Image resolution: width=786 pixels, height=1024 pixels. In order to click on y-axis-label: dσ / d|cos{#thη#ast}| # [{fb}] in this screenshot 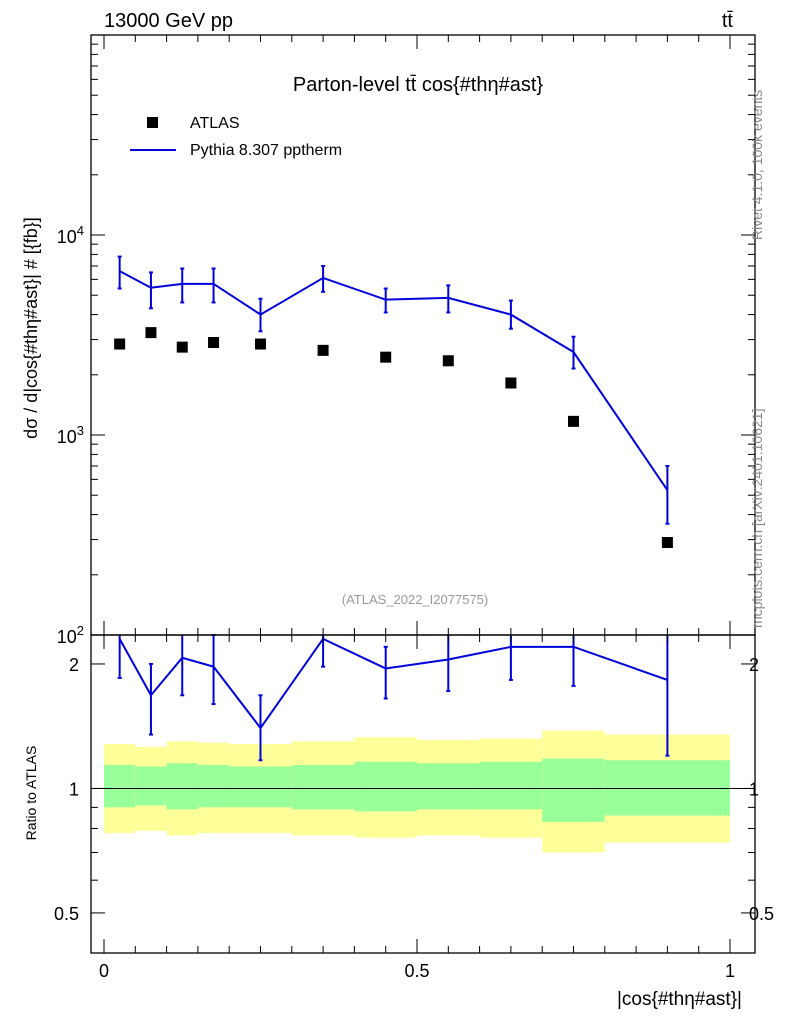, I will do `click(31, 328)`.